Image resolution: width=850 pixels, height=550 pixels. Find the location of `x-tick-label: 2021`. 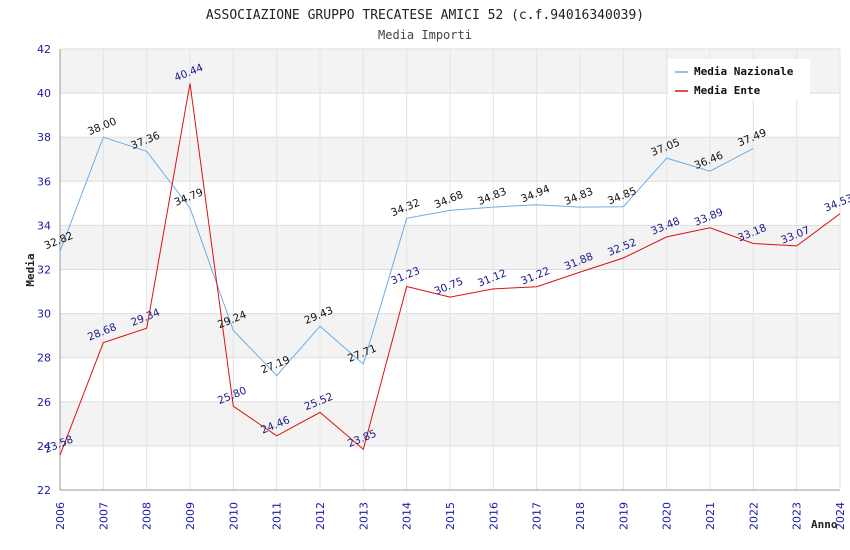

x-tick-label: 2021 is located at coordinates (710, 516).